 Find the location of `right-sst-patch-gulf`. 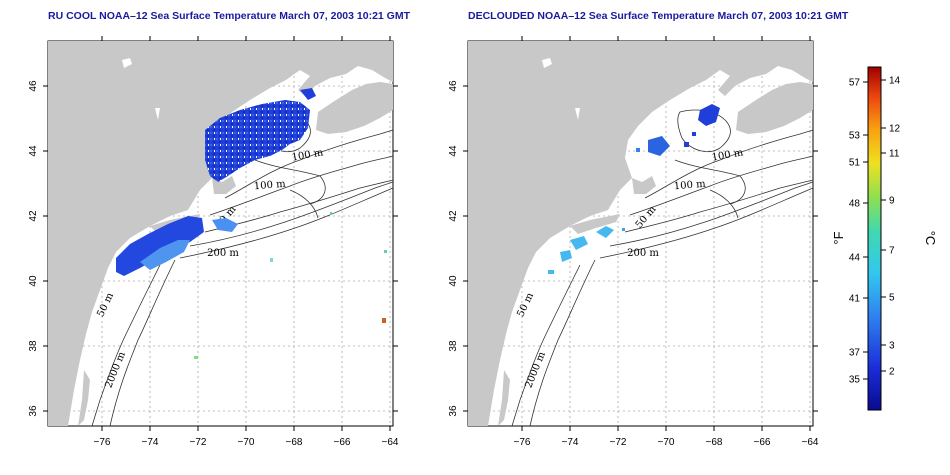

right-sst-patch-gulf is located at coordinates (659, 146).